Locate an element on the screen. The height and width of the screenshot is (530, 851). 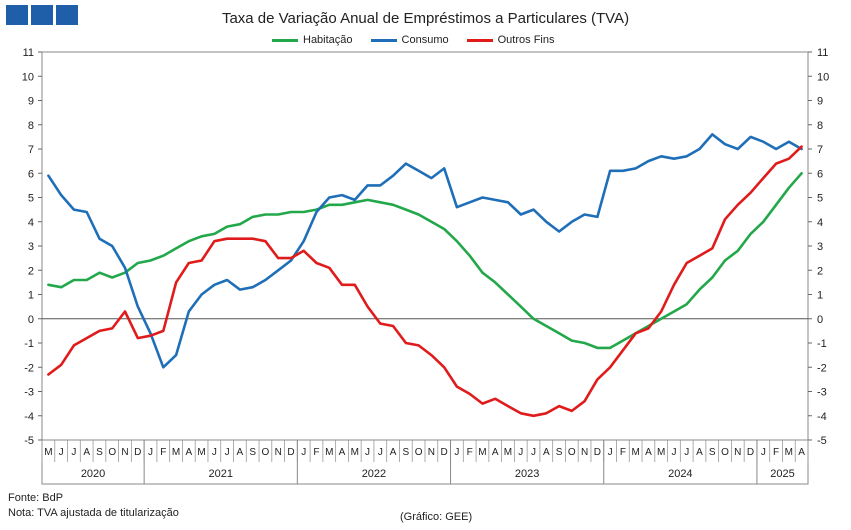
y-tick-label-right: 8 is located at coordinates (820, 126).